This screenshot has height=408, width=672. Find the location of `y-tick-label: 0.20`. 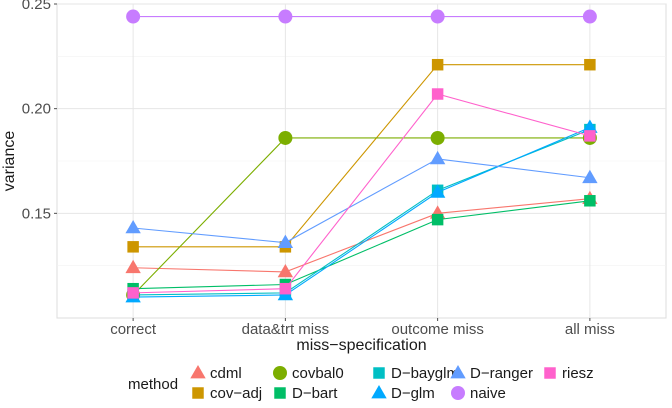

y-tick-label: 0.20 is located at coordinates (36, 109).